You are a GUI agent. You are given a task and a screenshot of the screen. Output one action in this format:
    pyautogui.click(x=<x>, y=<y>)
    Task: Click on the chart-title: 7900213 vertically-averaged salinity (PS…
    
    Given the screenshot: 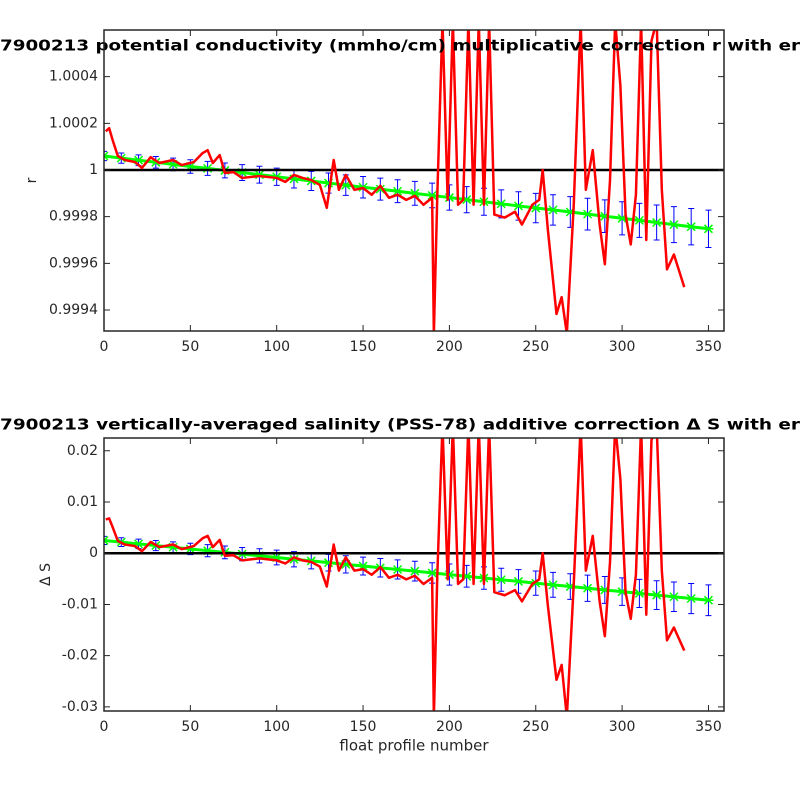 What is the action you would take?
    pyautogui.click(x=400, y=425)
    